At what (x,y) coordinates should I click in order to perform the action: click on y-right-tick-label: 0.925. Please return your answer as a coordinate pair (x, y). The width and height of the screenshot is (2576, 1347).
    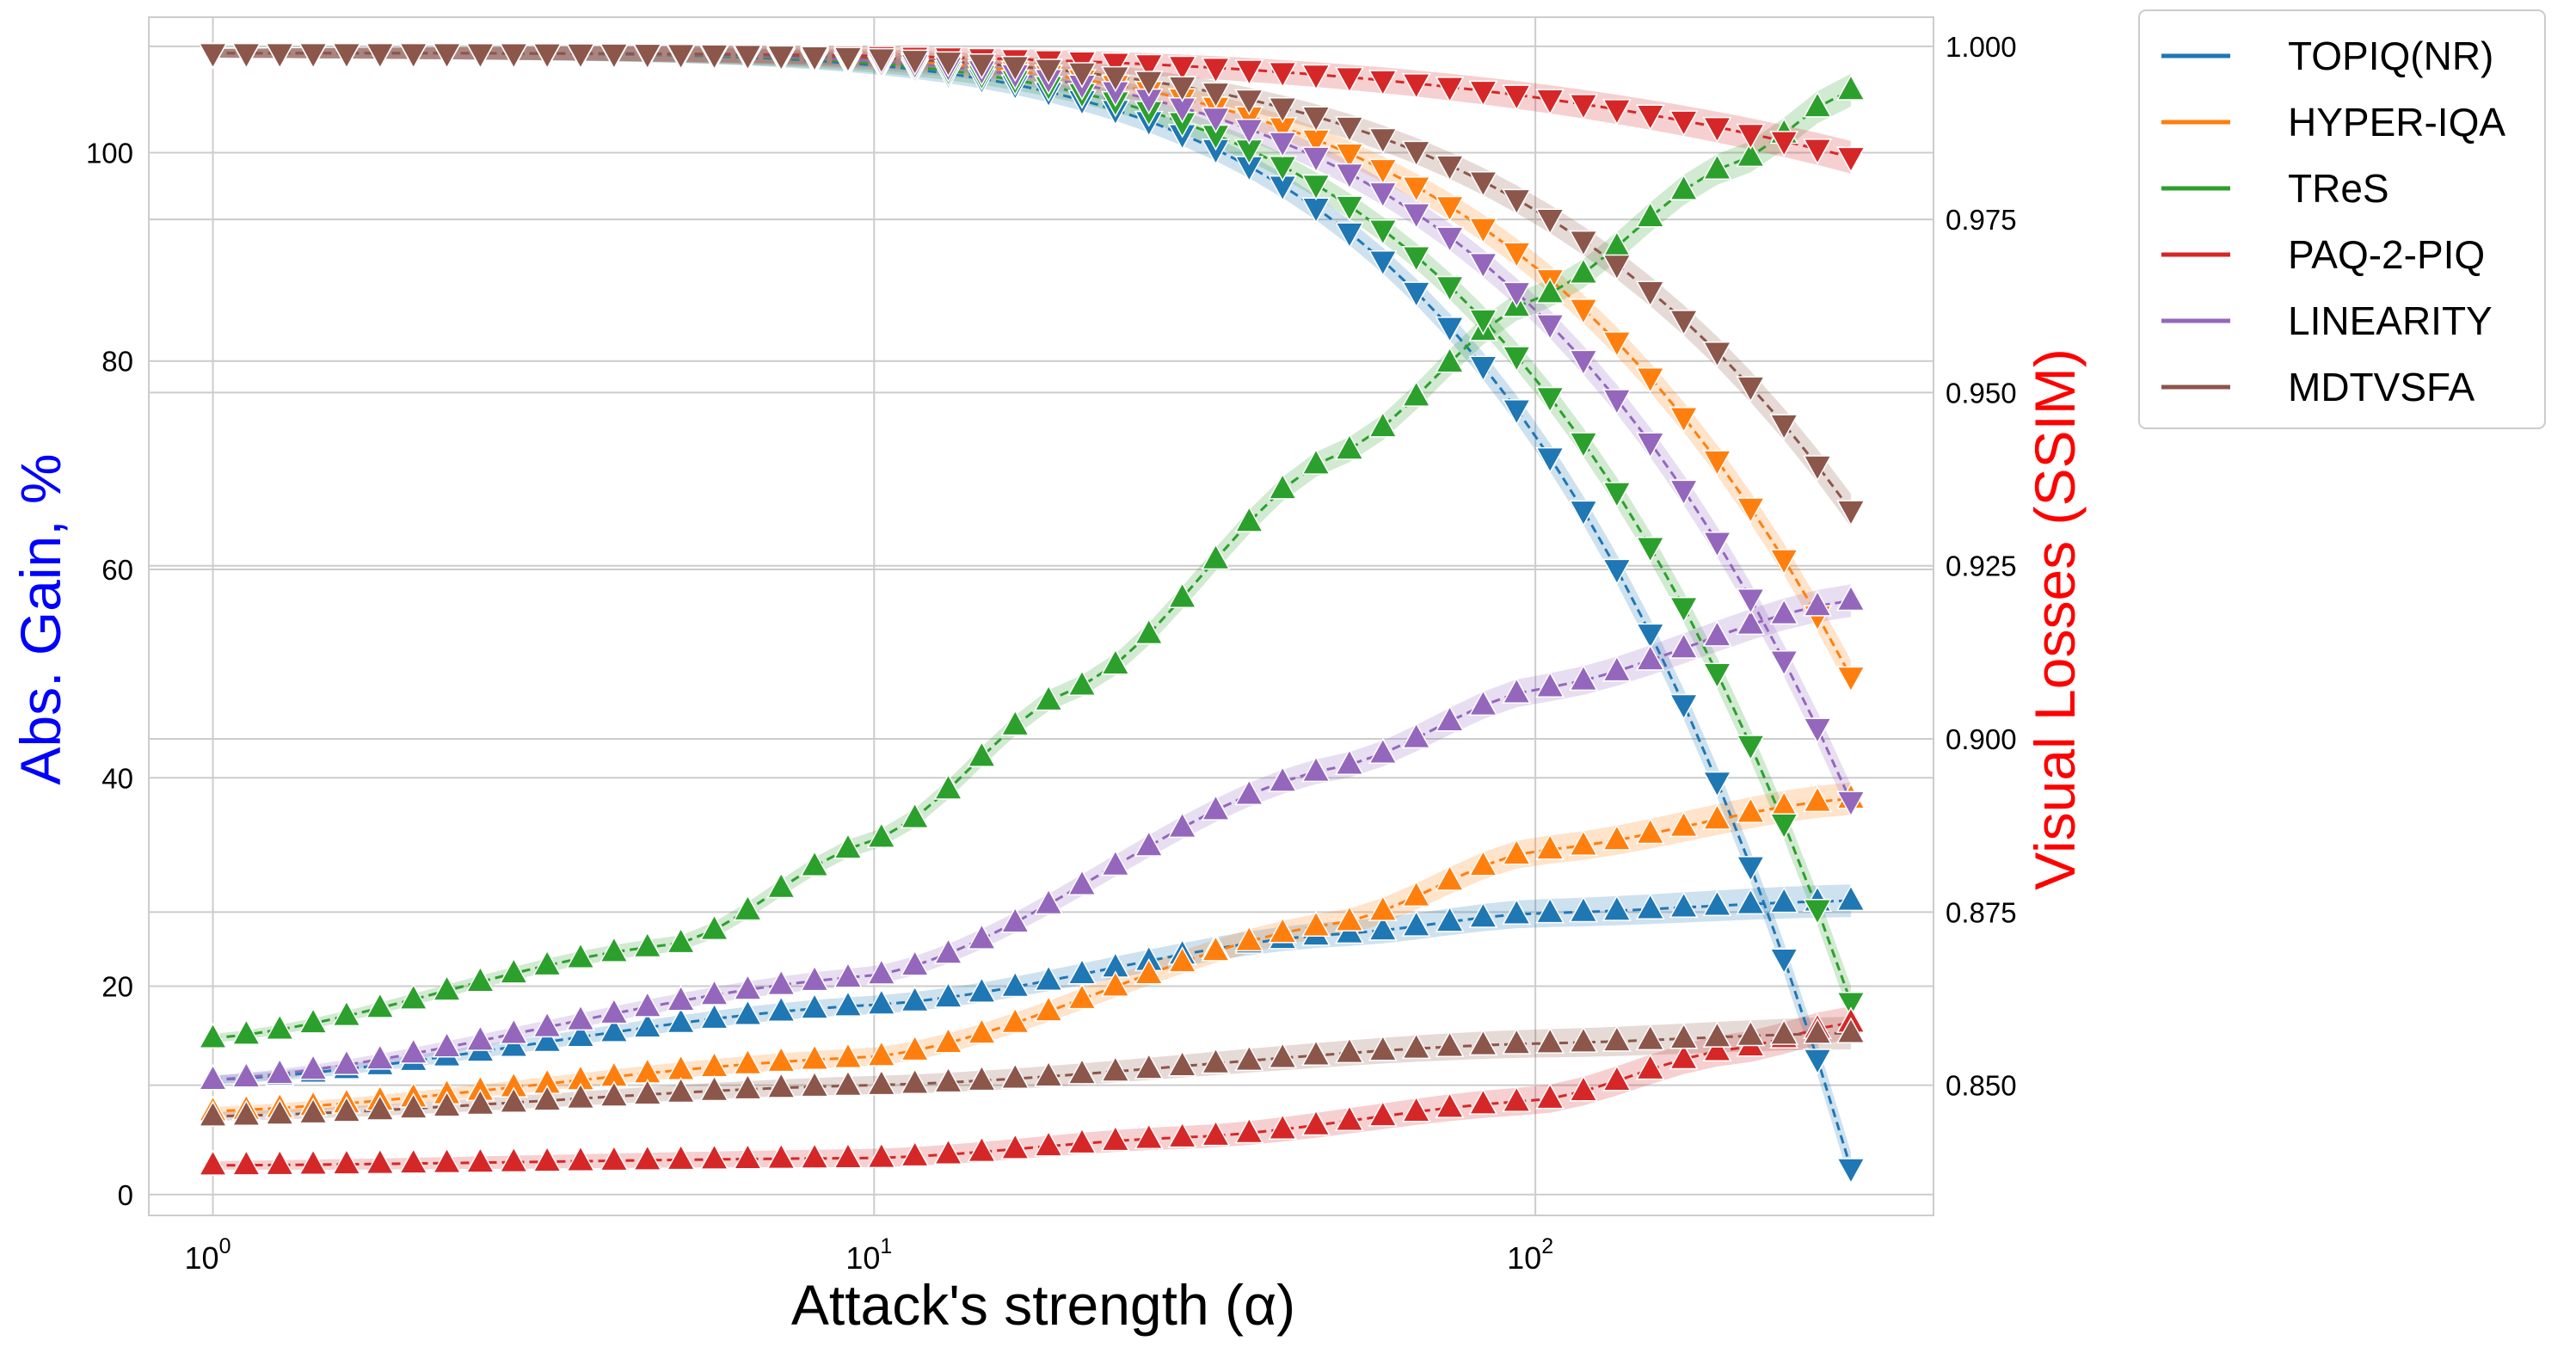
    Looking at the image, I should click on (1981, 566).